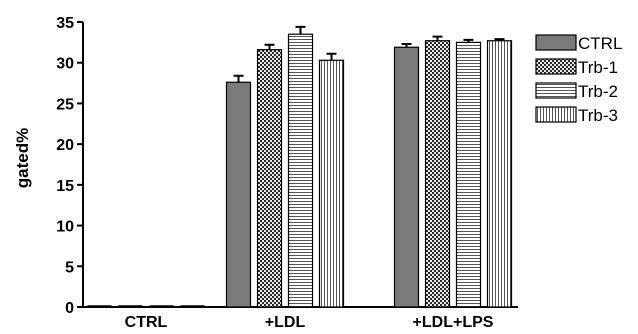 The image size is (638, 334). Describe the element at coordinates (65, 23) in the screenshot. I see `y-tick-label: 35` at that location.